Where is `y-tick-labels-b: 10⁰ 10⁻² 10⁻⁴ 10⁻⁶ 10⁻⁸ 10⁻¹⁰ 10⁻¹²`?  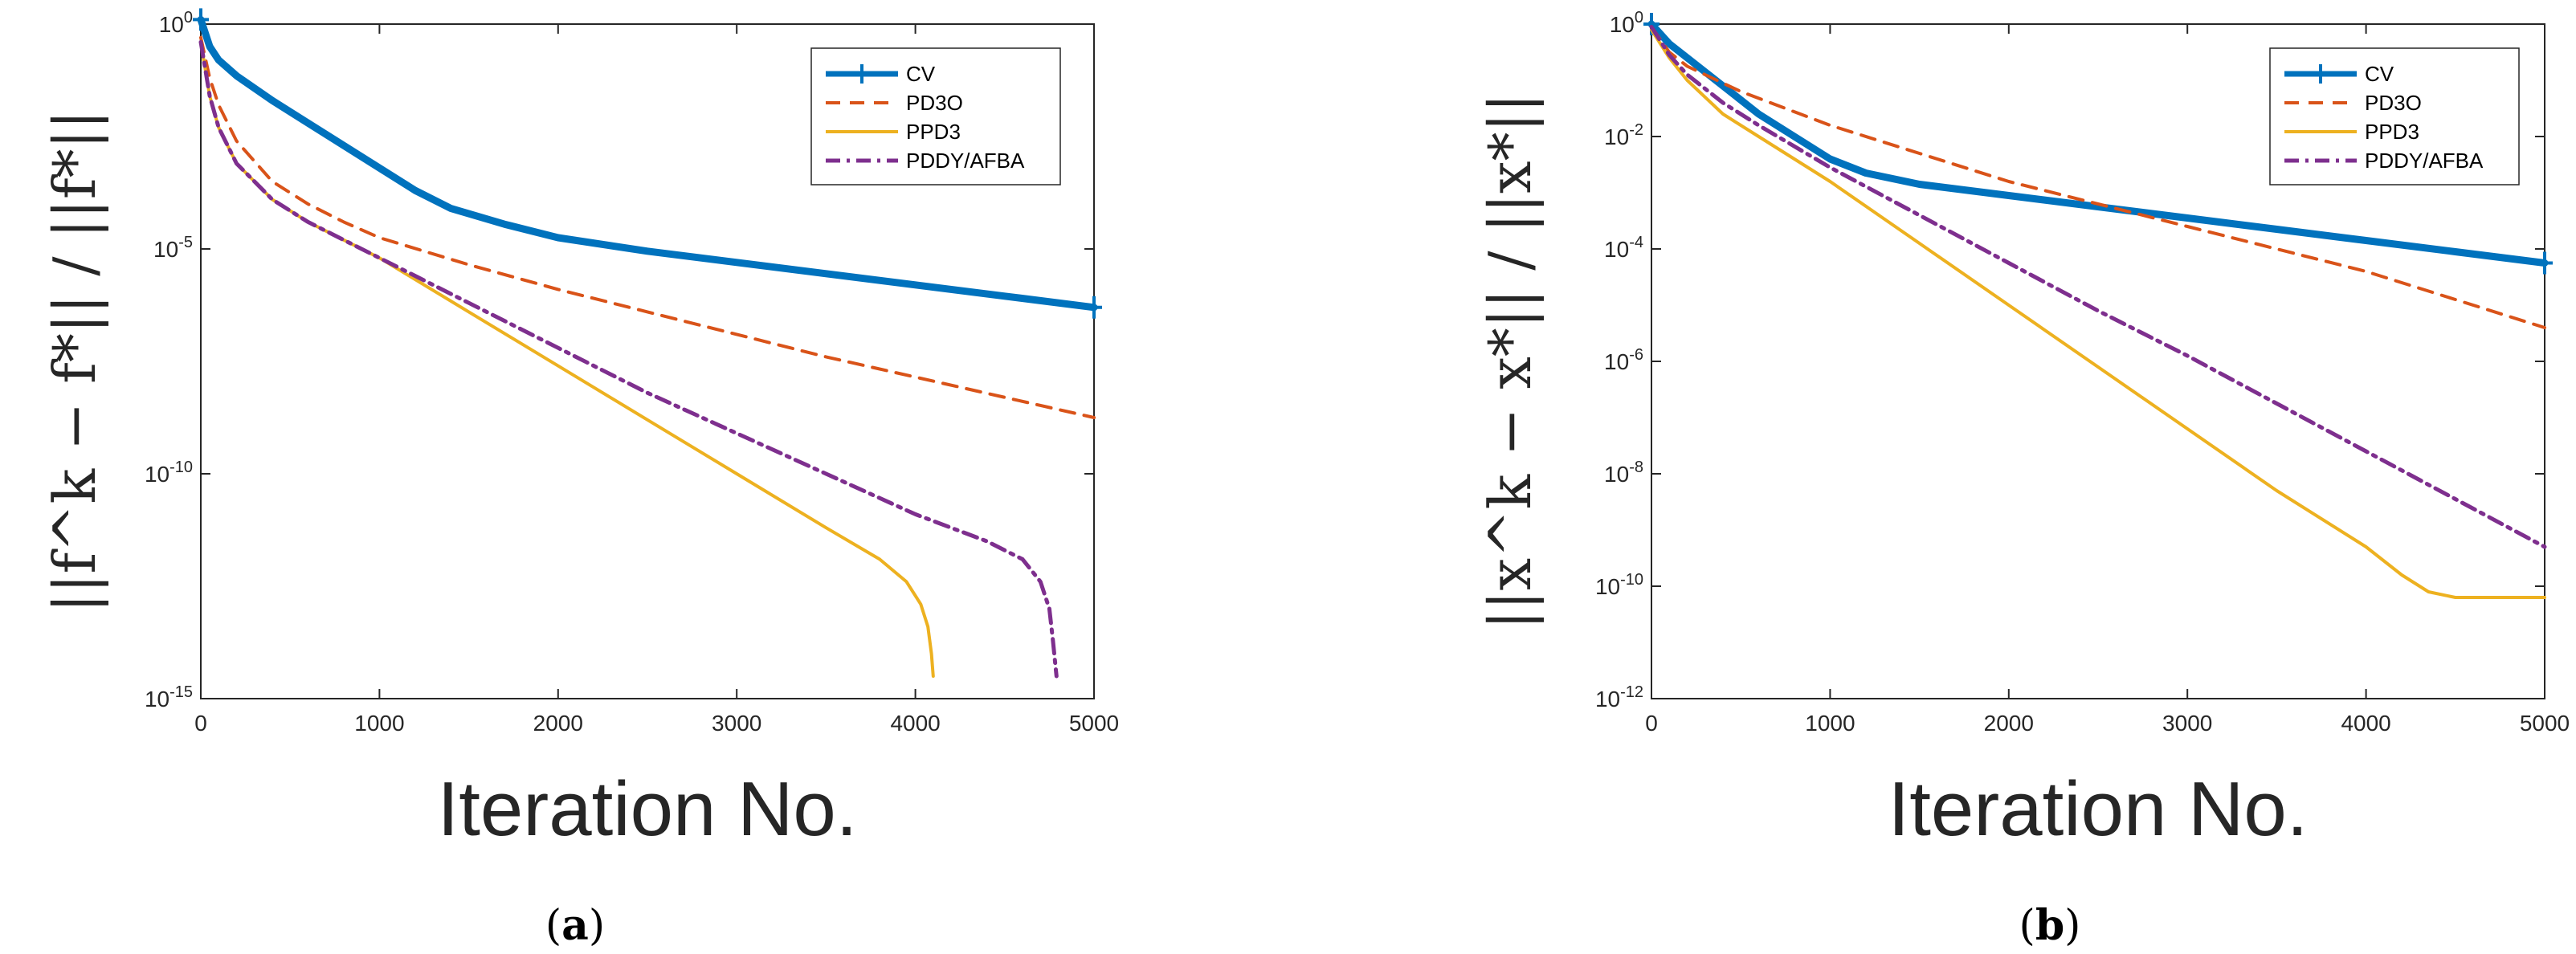 y-tick-labels-b: 10⁰ 10⁻² 10⁻⁴ 10⁻⁶ 10⁻⁸ 10⁻¹⁰ 10⁻¹² is located at coordinates (1619, 360).